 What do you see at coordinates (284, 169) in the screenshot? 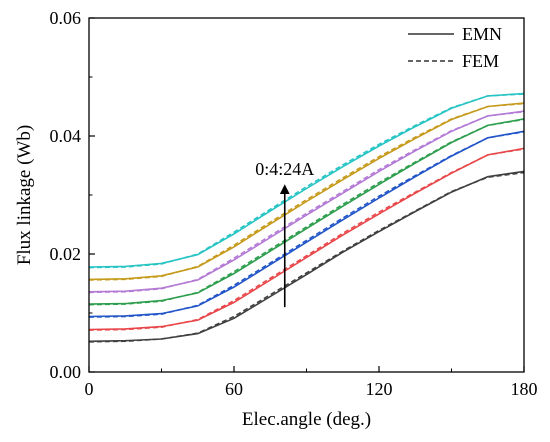
I see `annotation-label: 0:4:24A` at bounding box center [284, 169].